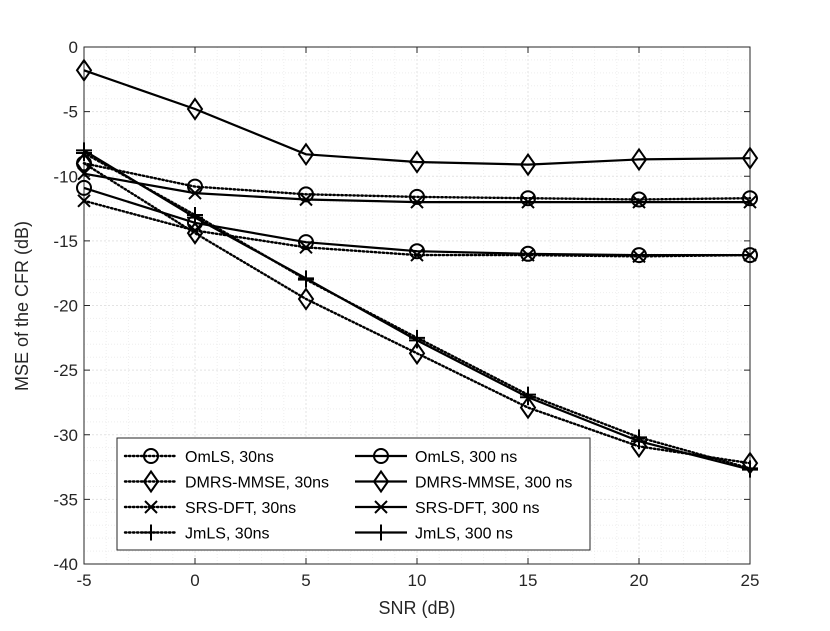 The width and height of the screenshot is (830, 631). I want to click on y-tick-label: -25, so click(65, 370).